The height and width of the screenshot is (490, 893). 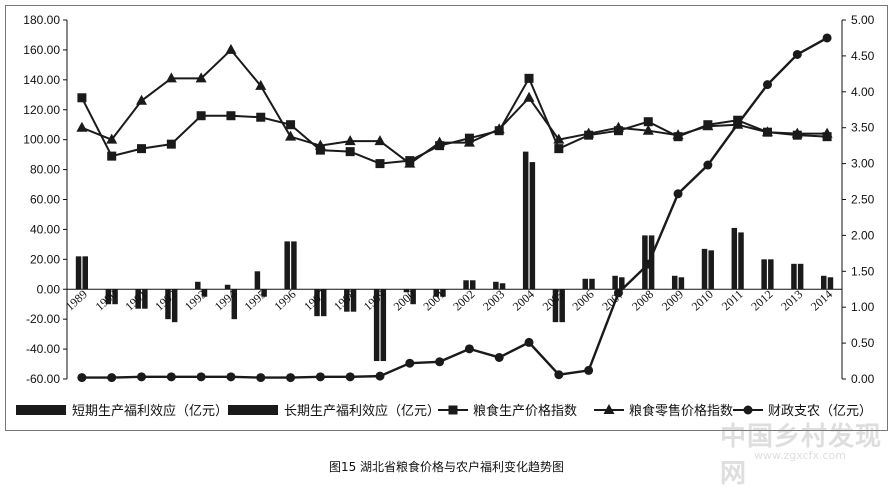 What do you see at coordinates (732, 300) in the screenshot?
I see `x-tick-label: 2011` at bounding box center [732, 300].